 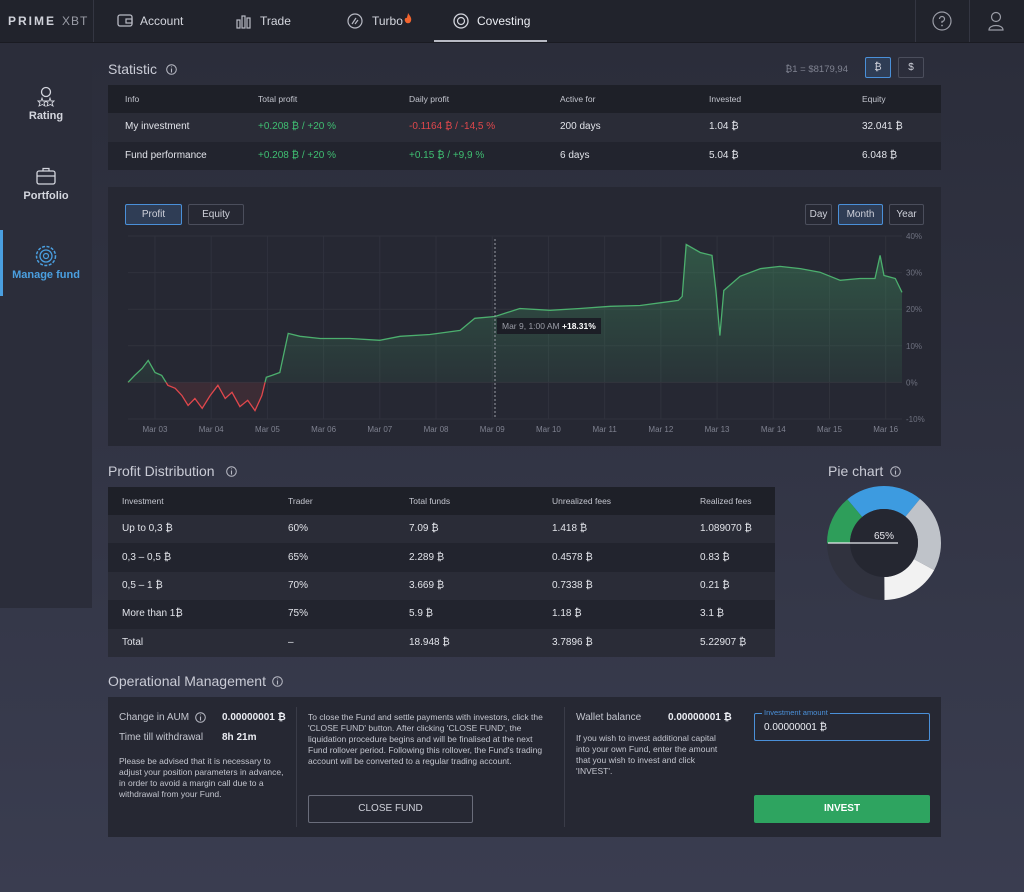 What do you see at coordinates (46, 196) in the screenshot?
I see `sidebar-item: Portfolio` at bounding box center [46, 196].